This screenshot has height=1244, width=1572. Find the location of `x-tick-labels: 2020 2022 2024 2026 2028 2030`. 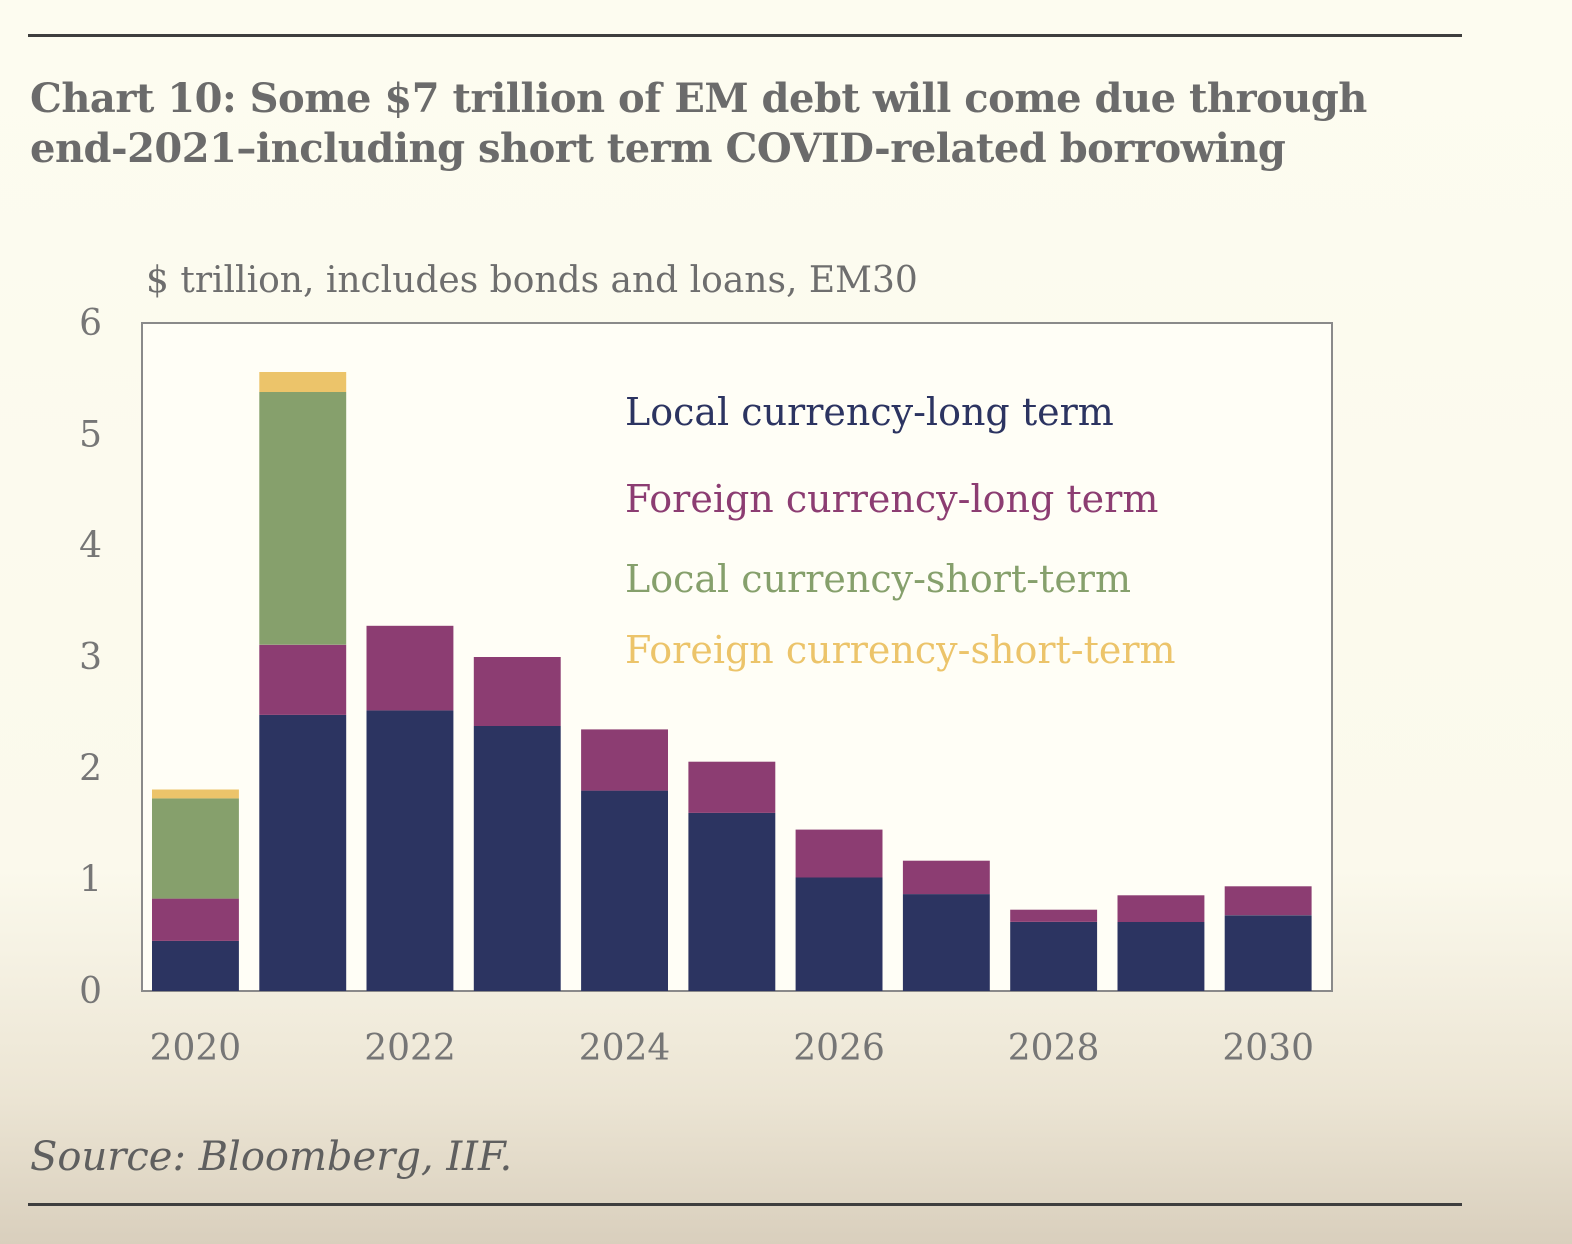

x-tick-labels: 2020 2022 2024 2026 2028 2030 is located at coordinates (732, 1048).